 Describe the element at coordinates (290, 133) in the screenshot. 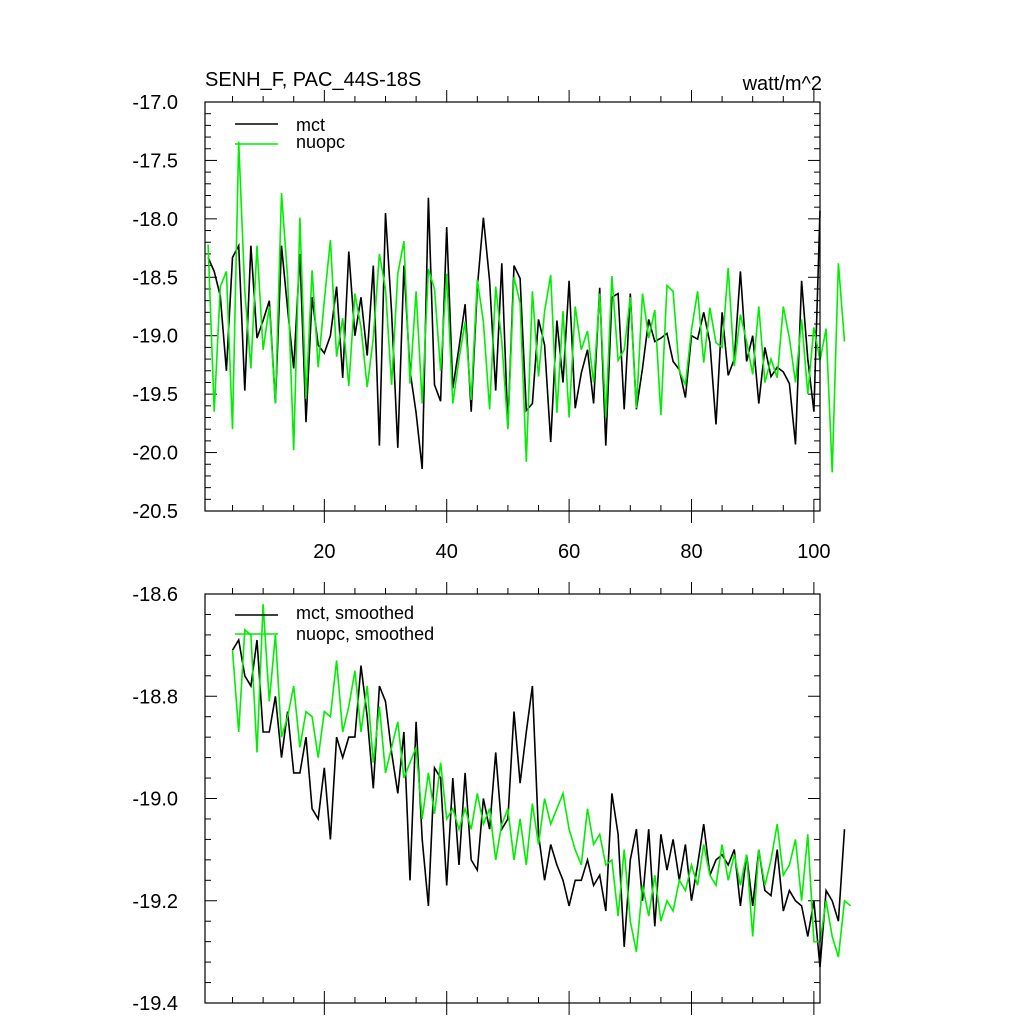

I see `top-legend: mct nuopc` at that location.